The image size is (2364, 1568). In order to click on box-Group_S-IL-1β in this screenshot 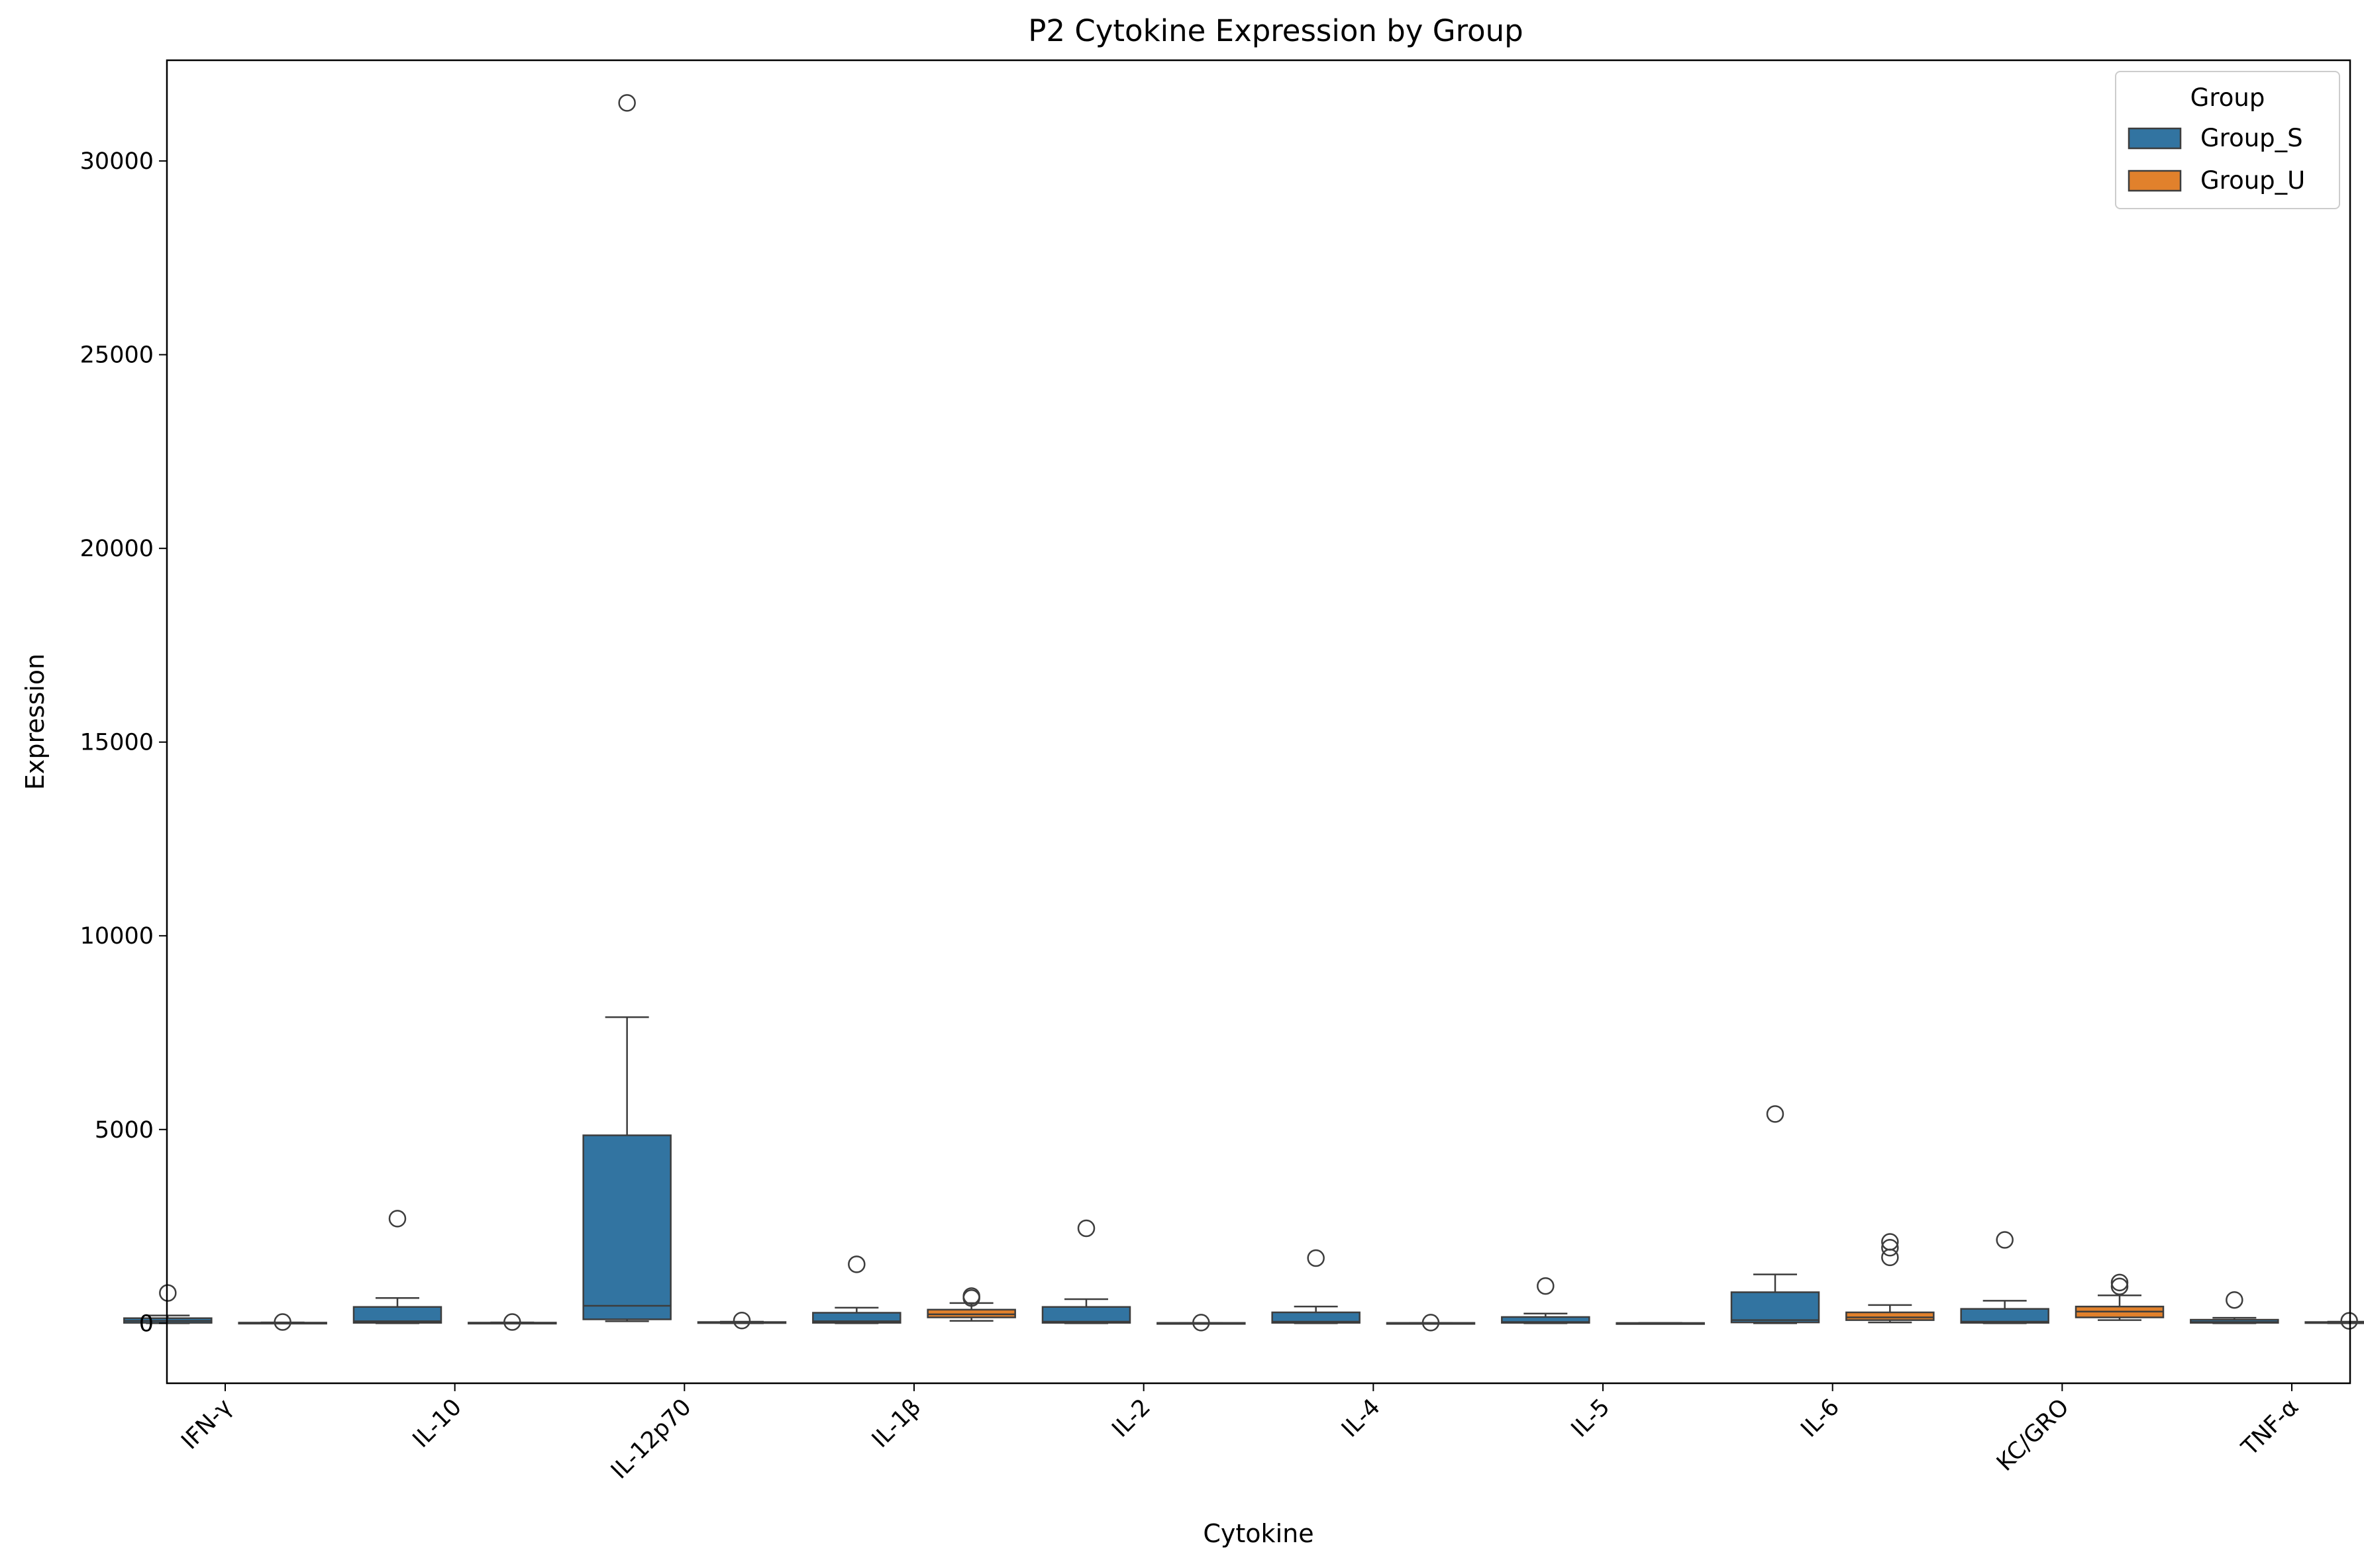, I will do `click(857, 1289)`.